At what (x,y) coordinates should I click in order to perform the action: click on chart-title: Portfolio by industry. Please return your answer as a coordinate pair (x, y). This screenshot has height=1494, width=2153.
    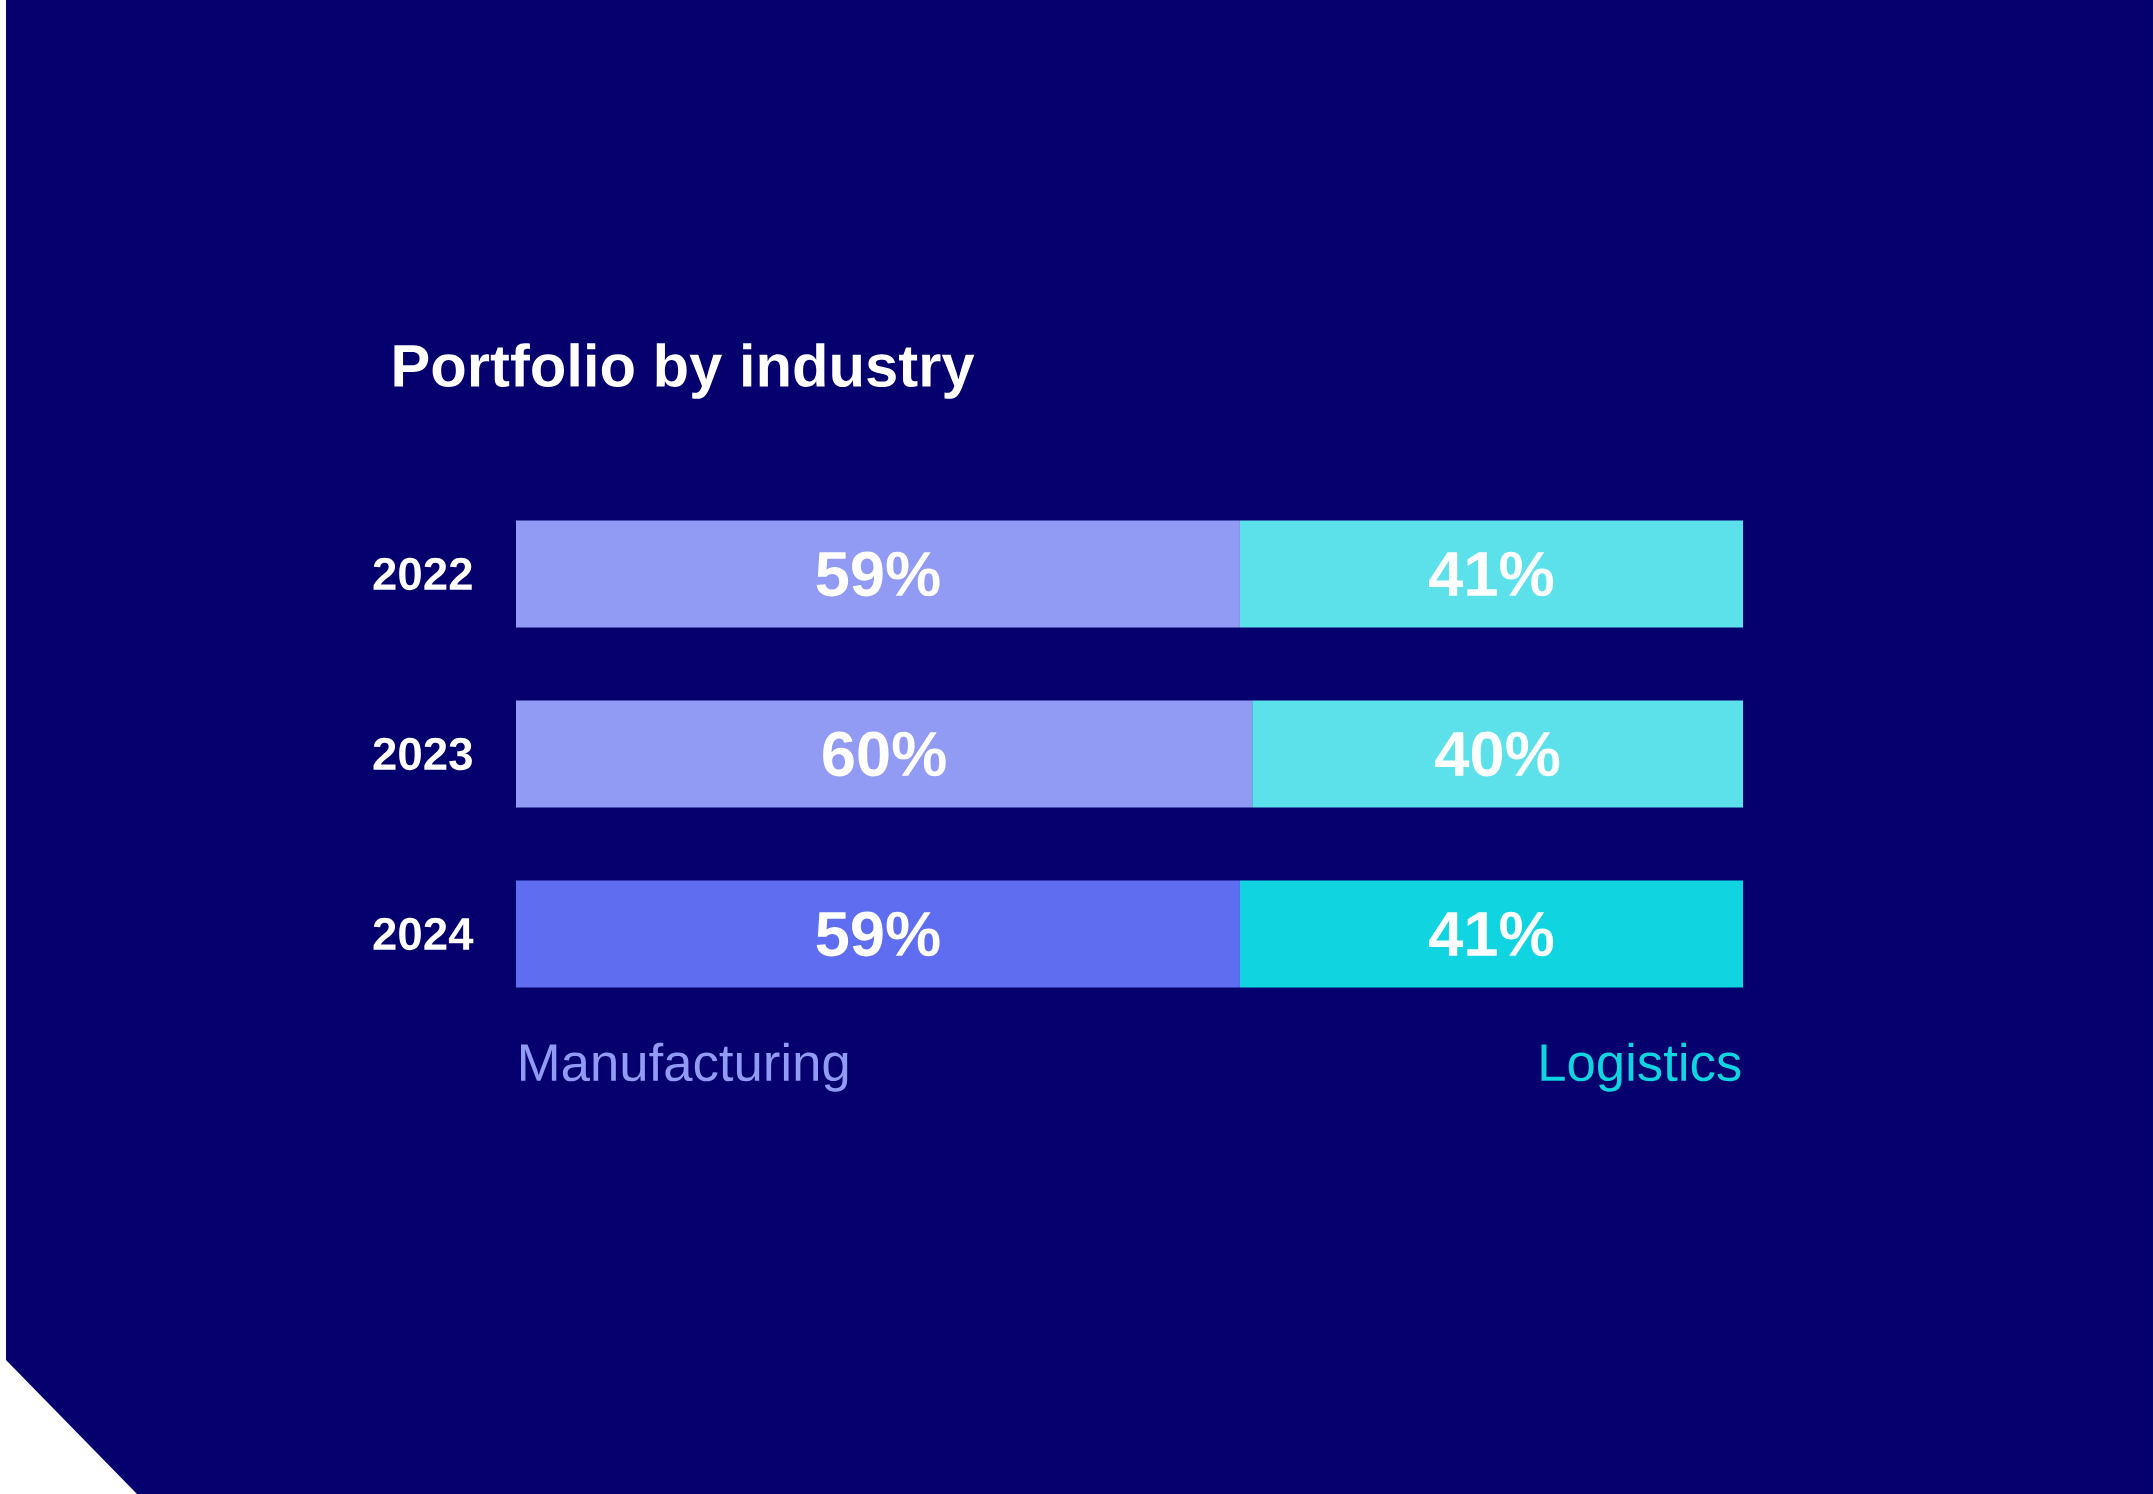
    Looking at the image, I should click on (684, 371).